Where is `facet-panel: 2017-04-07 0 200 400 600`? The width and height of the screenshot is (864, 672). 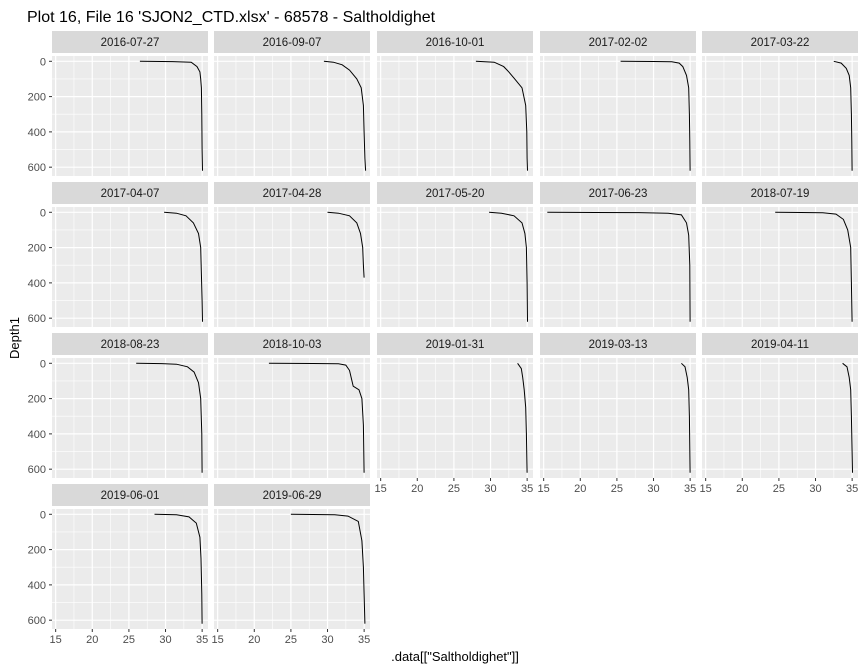
facet-panel: 2017-04-07 0 200 400 600 is located at coordinates (118, 254).